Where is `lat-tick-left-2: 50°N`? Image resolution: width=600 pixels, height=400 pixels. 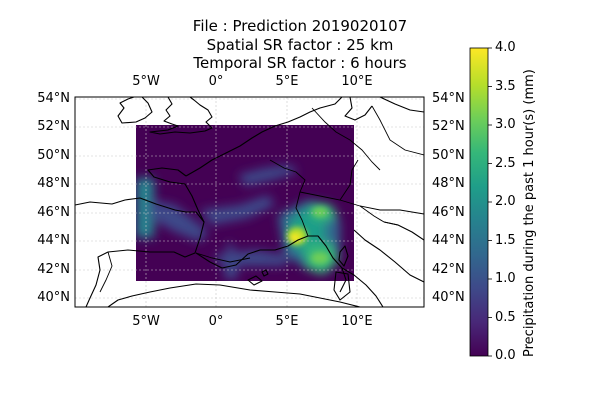 lat-tick-left-2: 50°N is located at coordinates (53, 155).